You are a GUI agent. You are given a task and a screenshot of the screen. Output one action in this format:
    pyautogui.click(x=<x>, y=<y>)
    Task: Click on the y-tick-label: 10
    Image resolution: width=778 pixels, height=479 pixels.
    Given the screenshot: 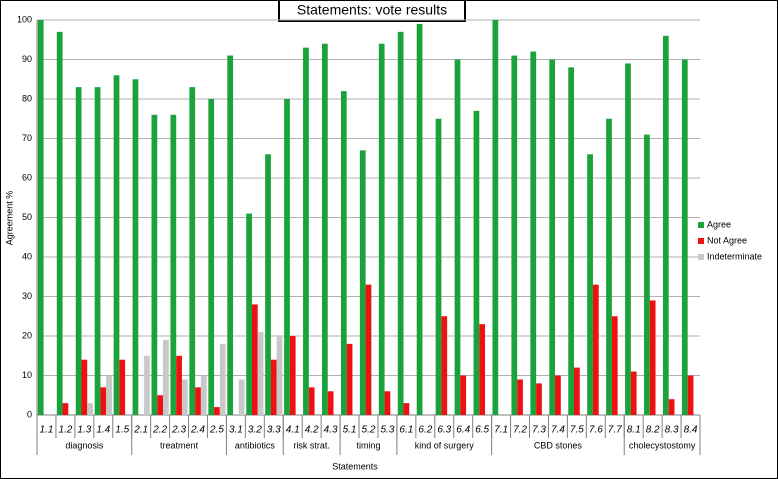 What is the action you would take?
    pyautogui.click(x=27, y=375)
    